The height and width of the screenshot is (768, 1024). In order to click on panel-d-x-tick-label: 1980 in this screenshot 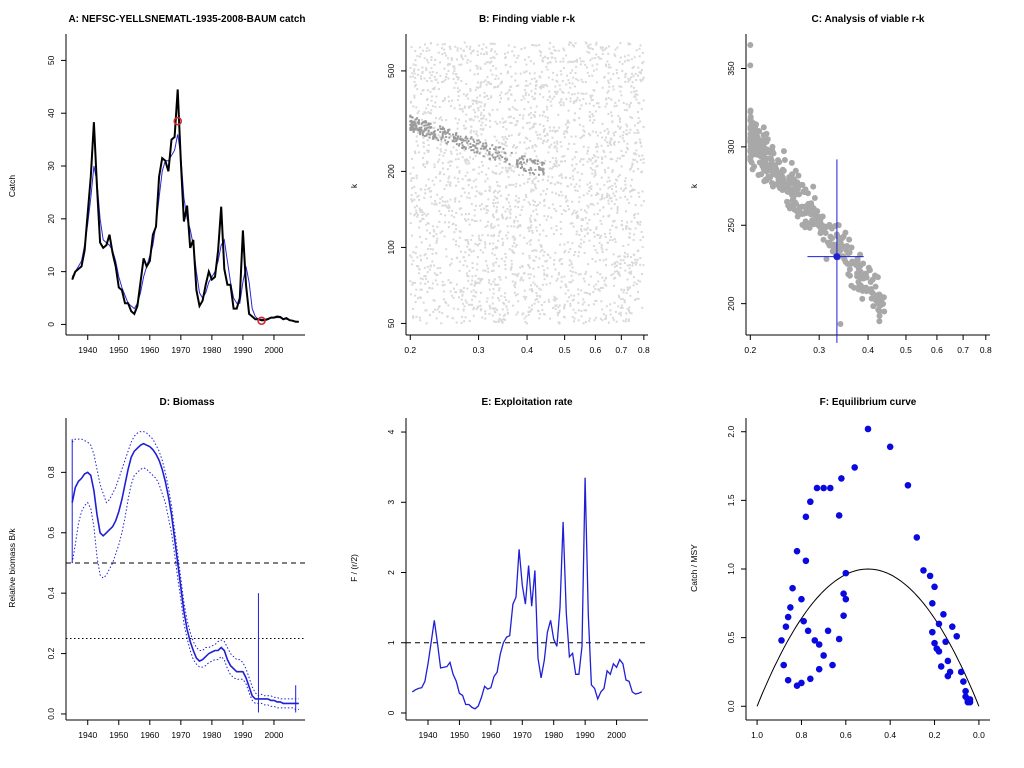, I will do `click(211, 735)`.